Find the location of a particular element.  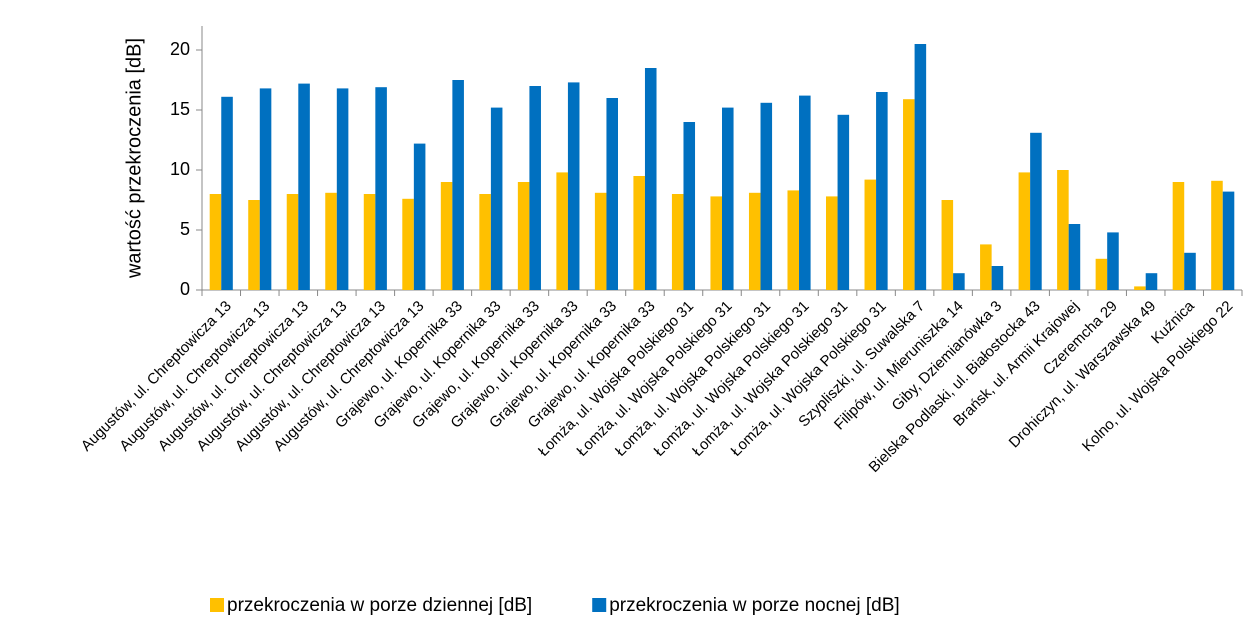

legend-label: przekroczenia w porze nocnej [dB] is located at coordinates (754, 605).